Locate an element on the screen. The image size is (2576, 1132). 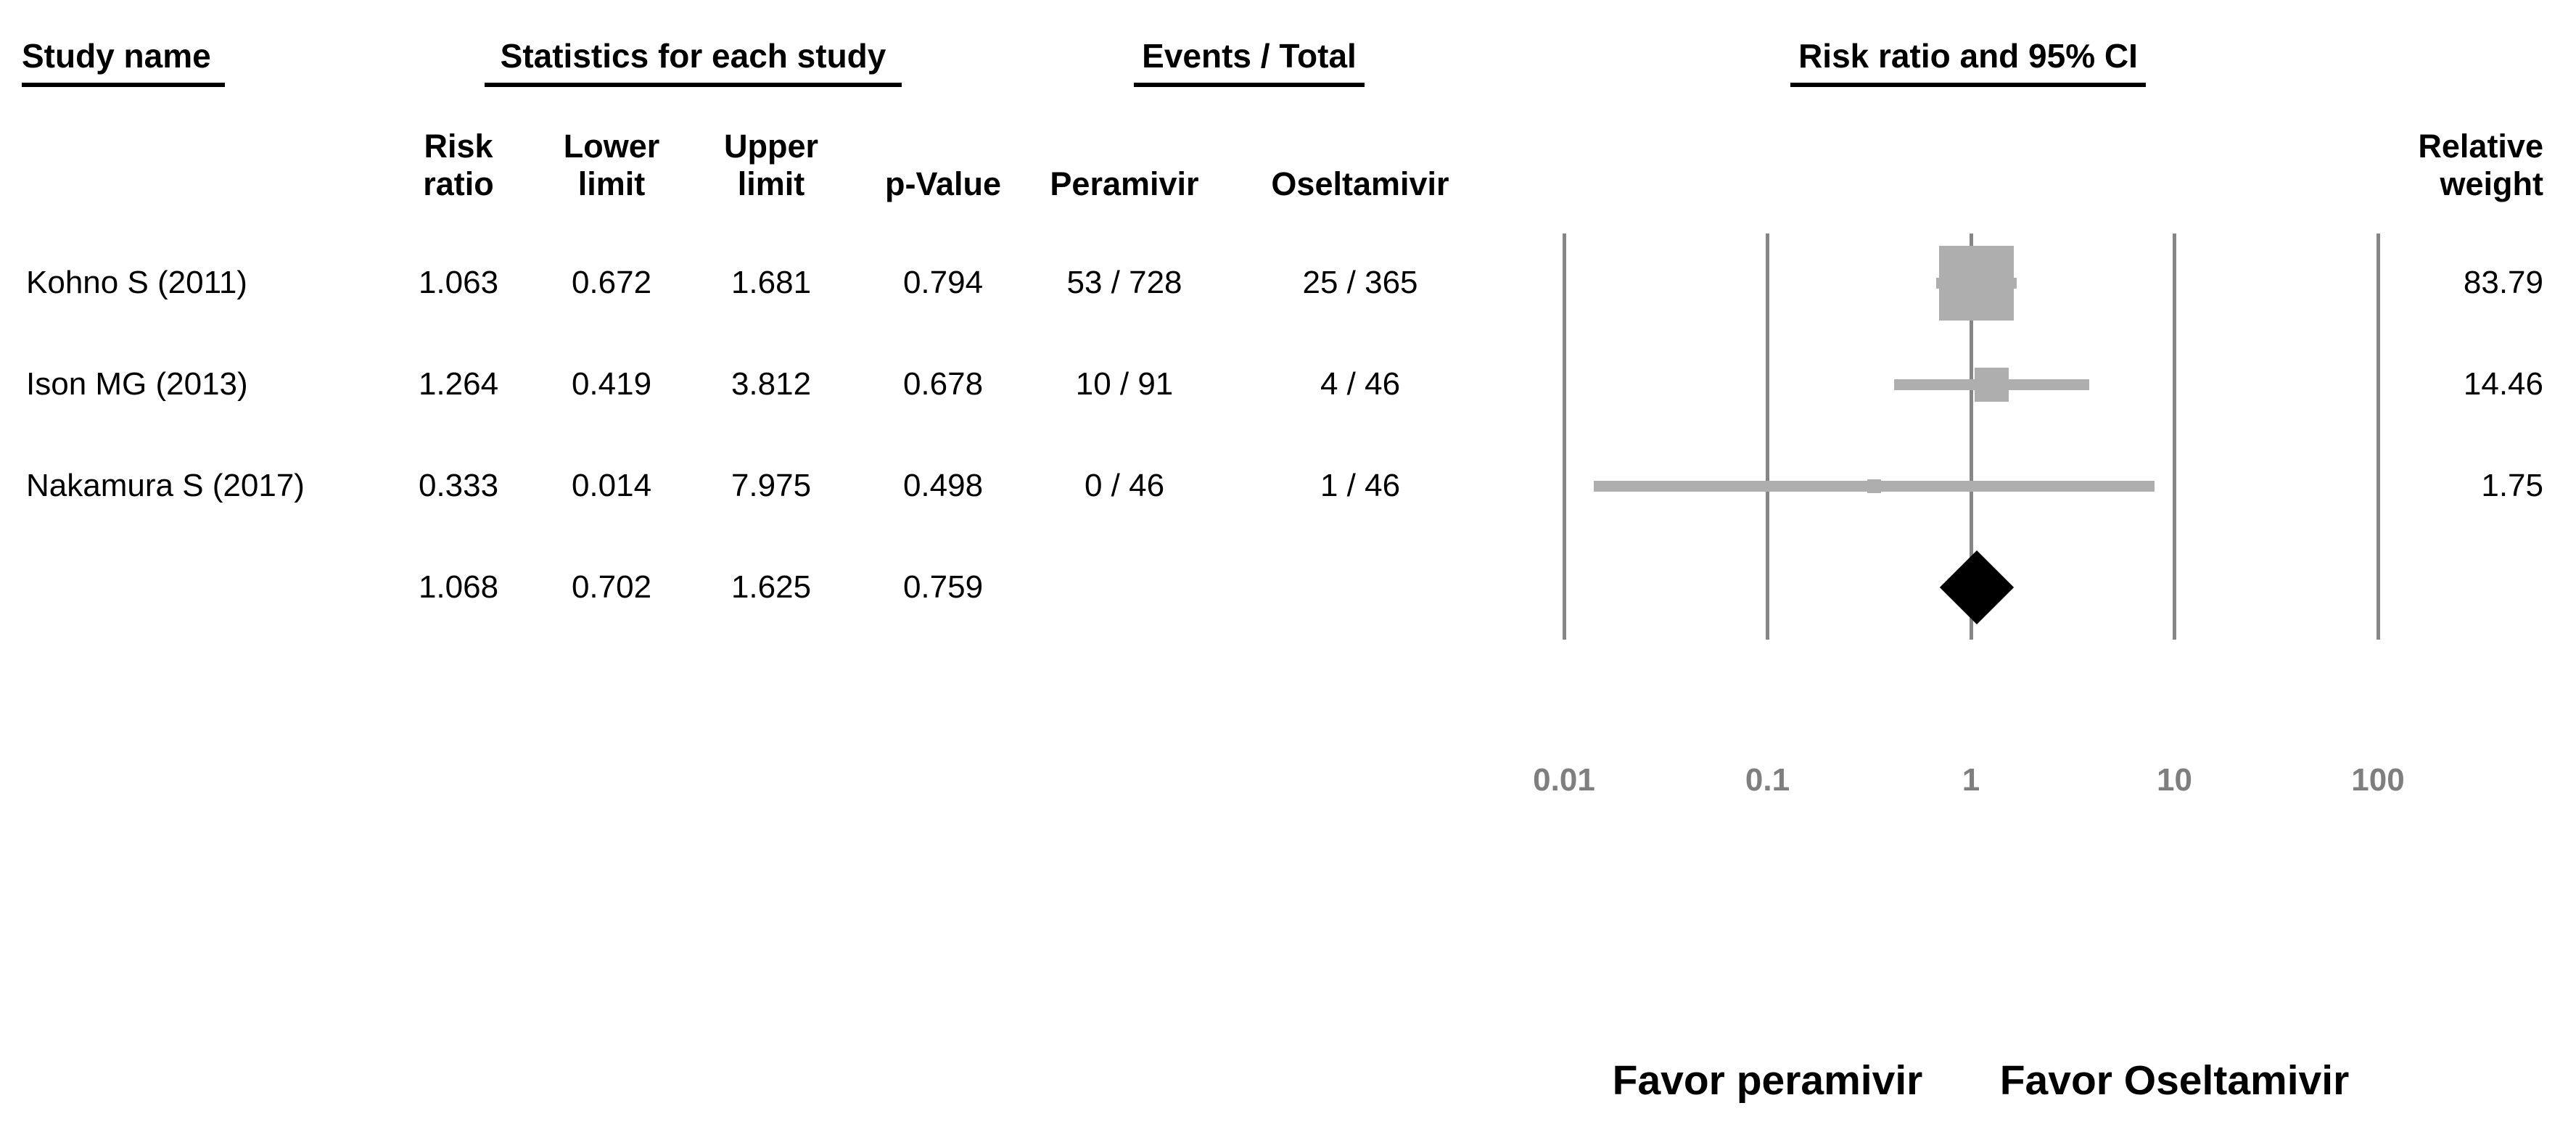
lower-limit-cell: 0.419 is located at coordinates (611, 384).